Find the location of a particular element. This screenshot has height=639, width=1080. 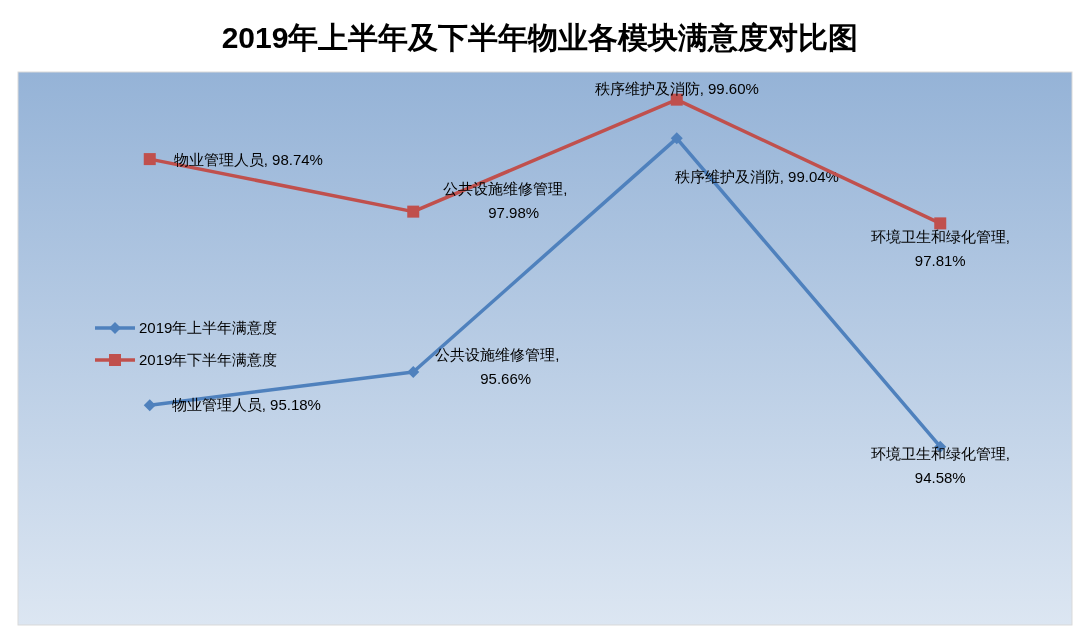

data-label: 物业管理人员, 98.74% is located at coordinates (248, 160).